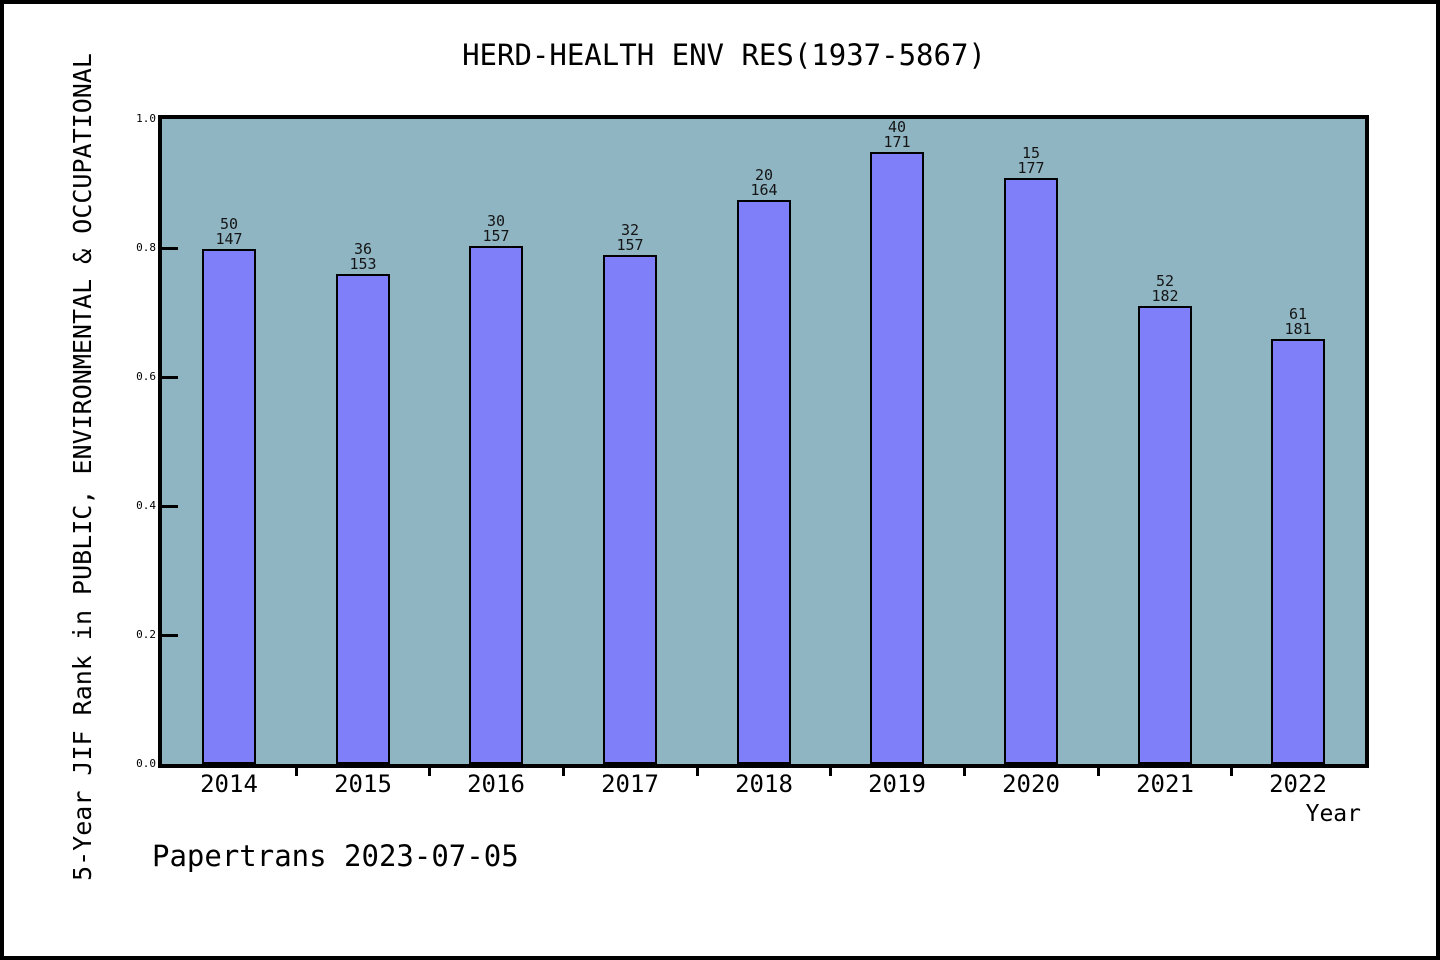 The image size is (1440, 960). Describe the element at coordinates (1031, 160) in the screenshot. I see `bar-value-label-2020: 15 177` at that location.